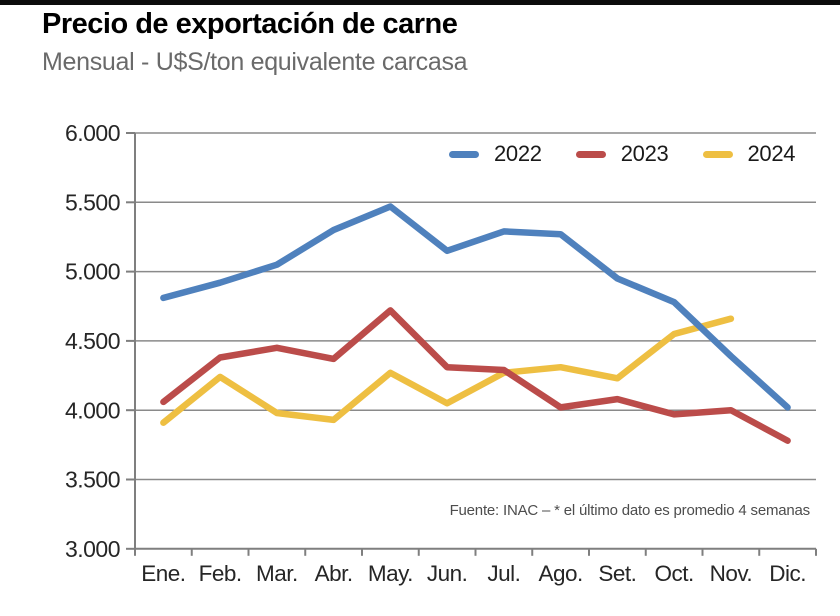 The image size is (840, 616). What do you see at coordinates (518, 153) in the screenshot?
I see `legend-label-2022: 2022` at bounding box center [518, 153].